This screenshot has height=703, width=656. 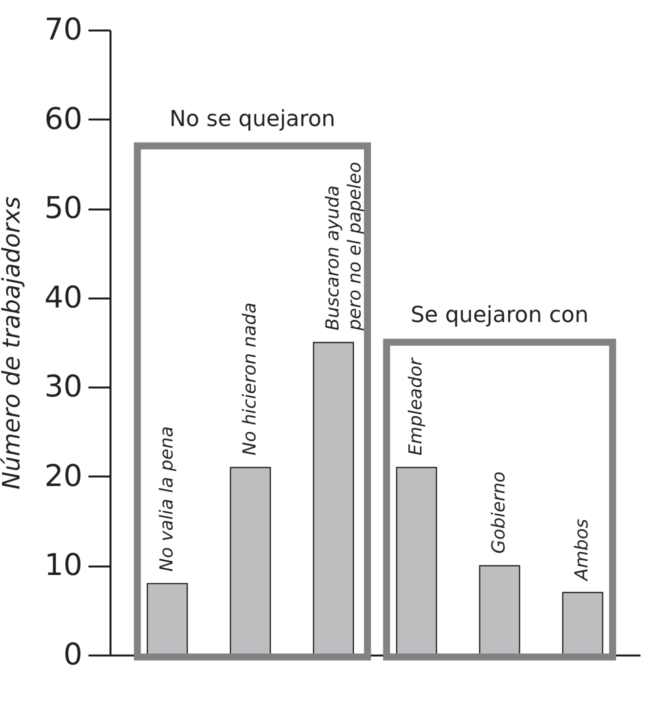 What do you see at coordinates (582, 550) in the screenshot?
I see `x-tick-label: Ambos` at bounding box center [582, 550].